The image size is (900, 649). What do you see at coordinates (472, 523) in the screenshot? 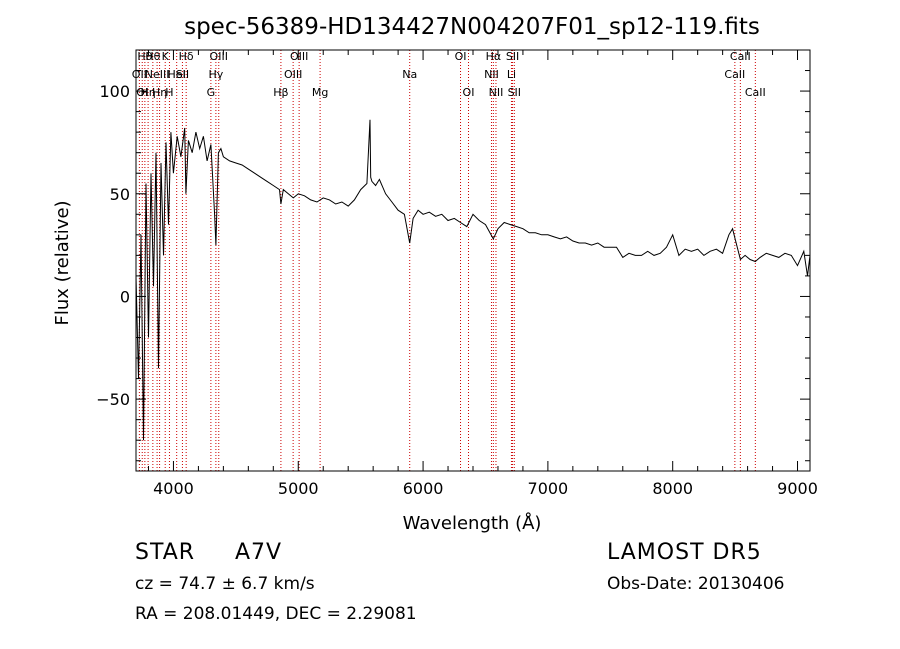
I see `x-axis-label: Wavelength (Å)` at bounding box center [472, 523].